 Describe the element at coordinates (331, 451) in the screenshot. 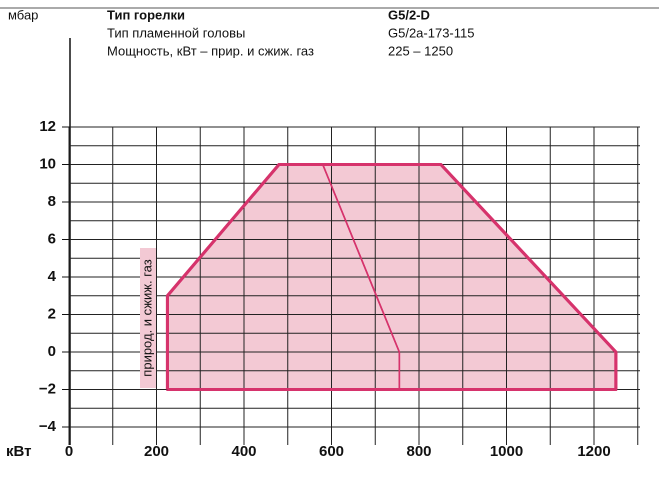

I see `x-tick-label: 600` at that location.